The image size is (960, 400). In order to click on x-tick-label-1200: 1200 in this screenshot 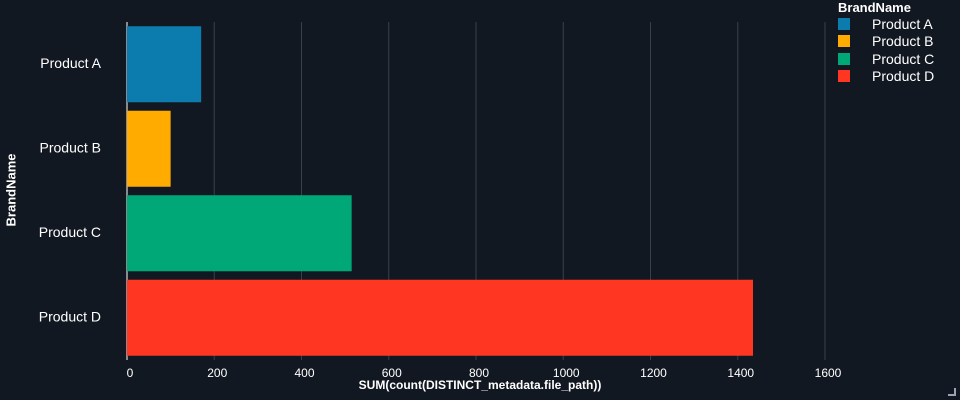, I will do `click(653, 373)`.